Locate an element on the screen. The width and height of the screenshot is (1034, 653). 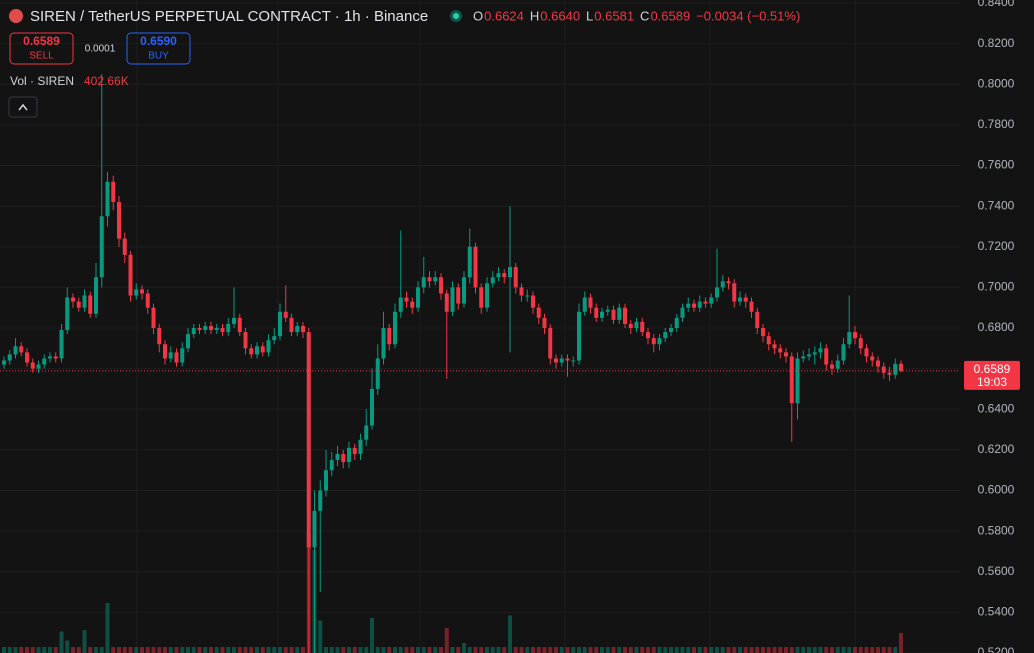
ohlc-value: 0.6624 is located at coordinates (504, 15).